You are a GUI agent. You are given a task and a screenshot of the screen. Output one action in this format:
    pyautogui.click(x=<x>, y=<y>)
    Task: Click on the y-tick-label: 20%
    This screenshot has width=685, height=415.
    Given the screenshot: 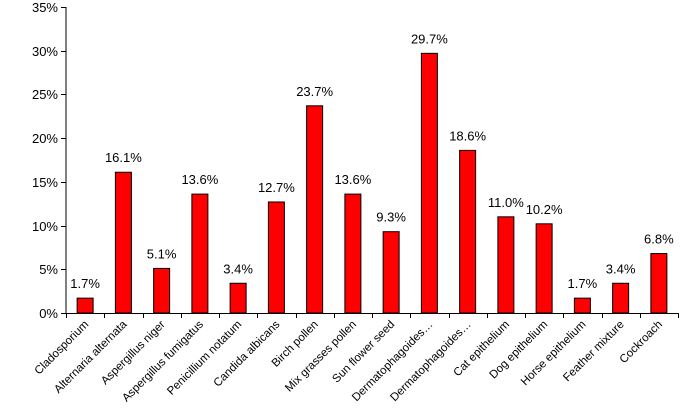 What is the action you would take?
    pyautogui.click(x=45, y=138)
    